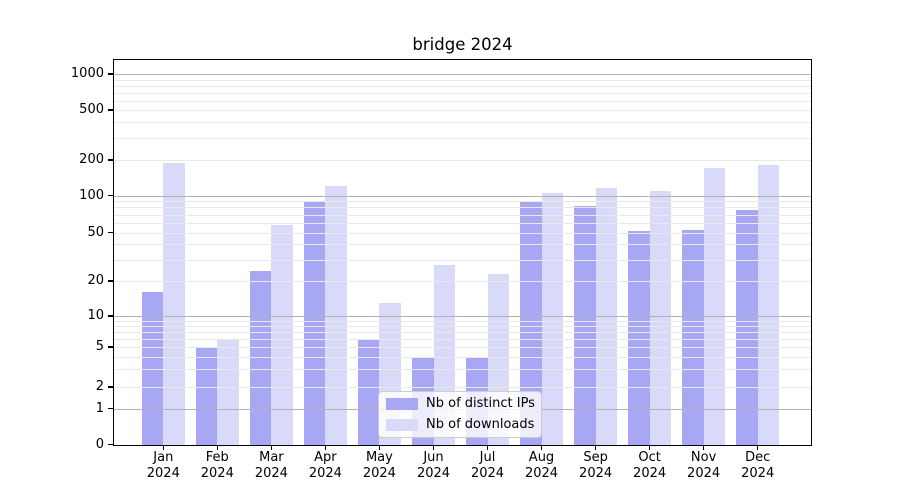  Describe the element at coordinates (606, 316) in the screenshot. I see `bar-sep-downloads` at that location.